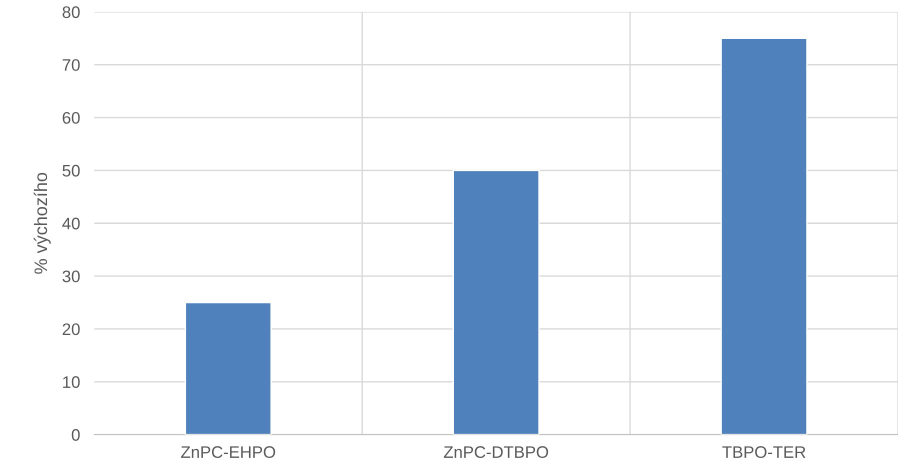 The image size is (898, 475). Describe the element at coordinates (42, 223) in the screenshot. I see `y-axis-title: % výchozího` at that location.